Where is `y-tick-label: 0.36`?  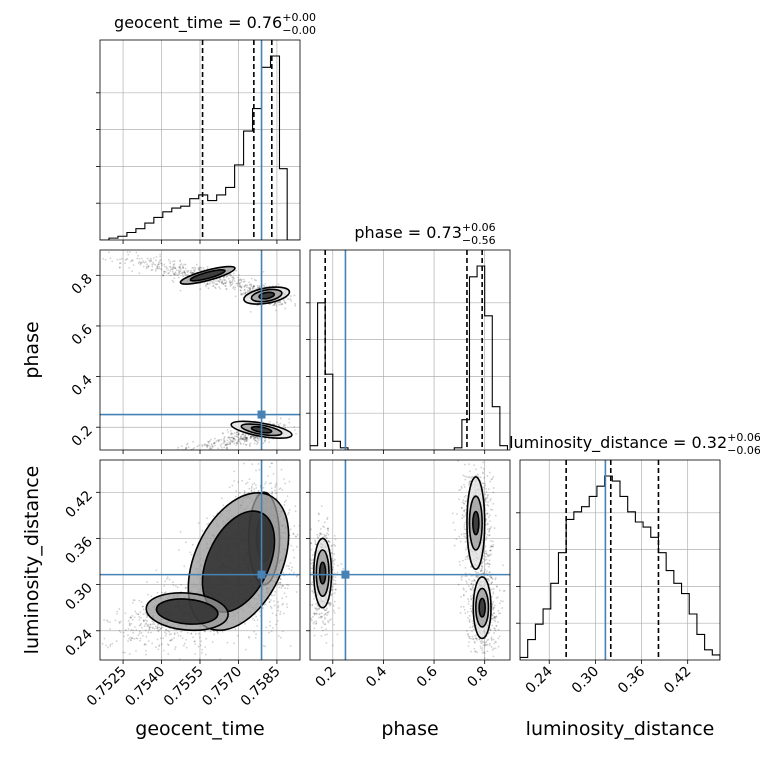 y-tick-label: 0.36 is located at coordinates (78, 550).